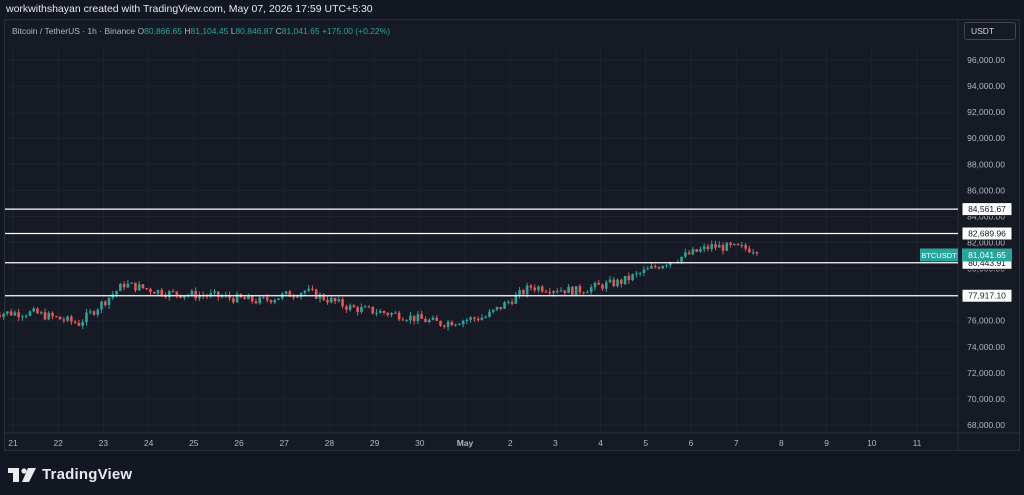 This screenshot has height=495, width=1024. Describe the element at coordinates (74, 31) in the screenshot. I see `symbol-title: Bitcoin / TetherUS · 1h · Binance` at that location.